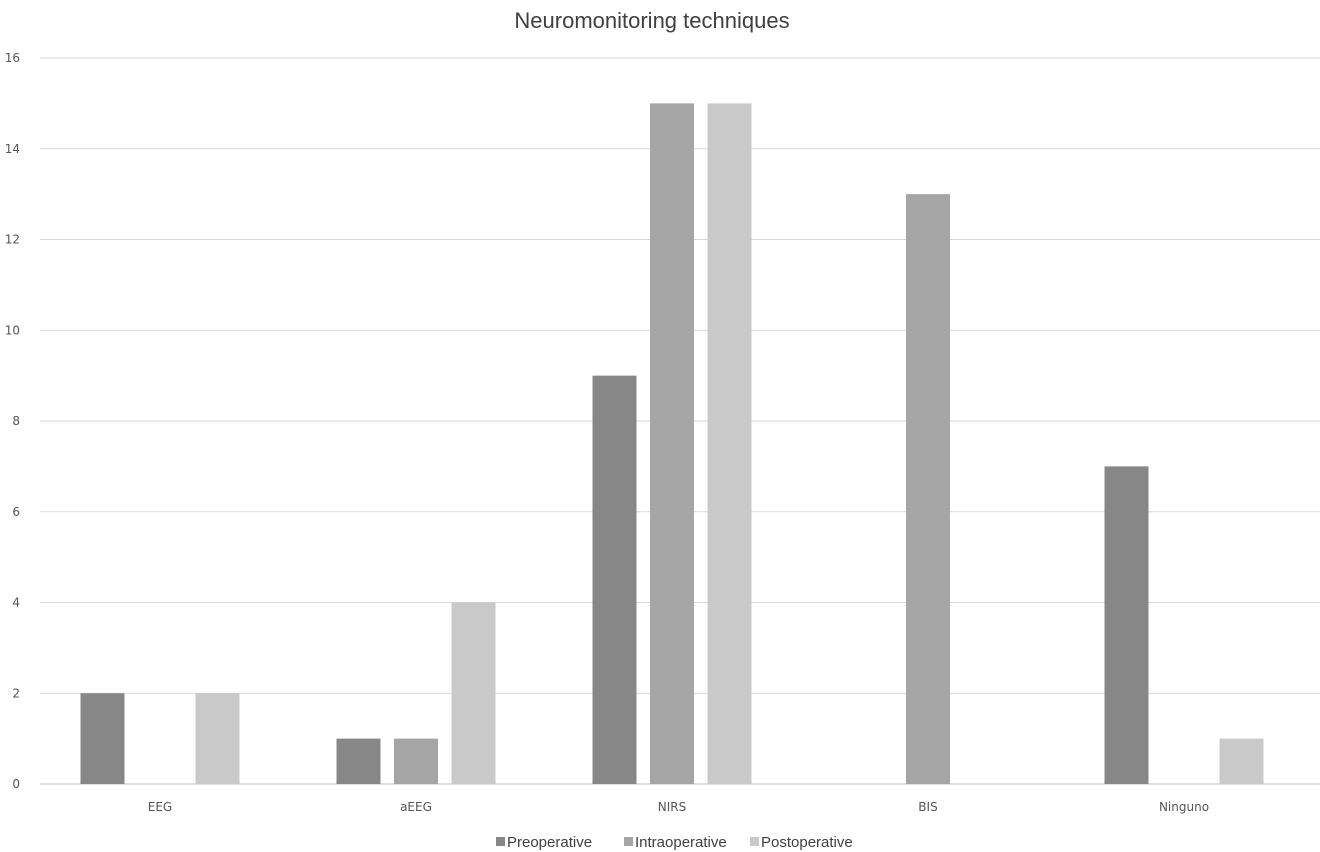 The image size is (1320, 852). What do you see at coordinates (681, 842) in the screenshot?
I see `legend-label-intraoperative: Intraoperative` at bounding box center [681, 842].